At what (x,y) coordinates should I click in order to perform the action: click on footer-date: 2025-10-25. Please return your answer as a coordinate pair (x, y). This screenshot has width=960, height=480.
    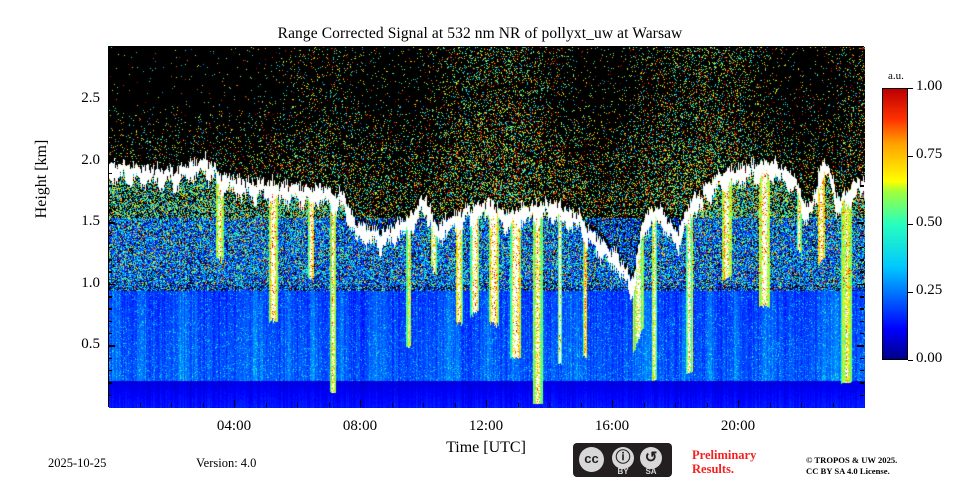
    Looking at the image, I should click on (77, 463).